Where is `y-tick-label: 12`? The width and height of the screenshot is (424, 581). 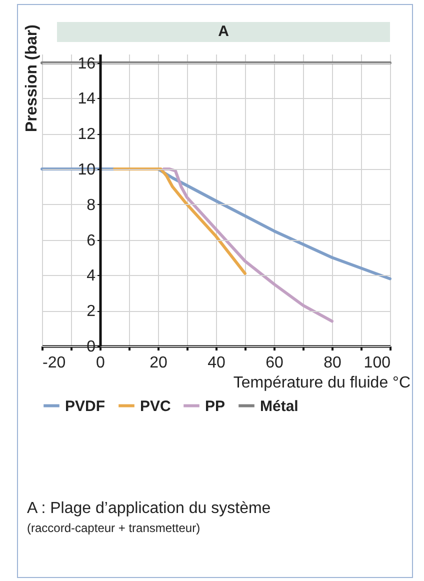 y-tick-label: 12 is located at coordinates (87, 135).